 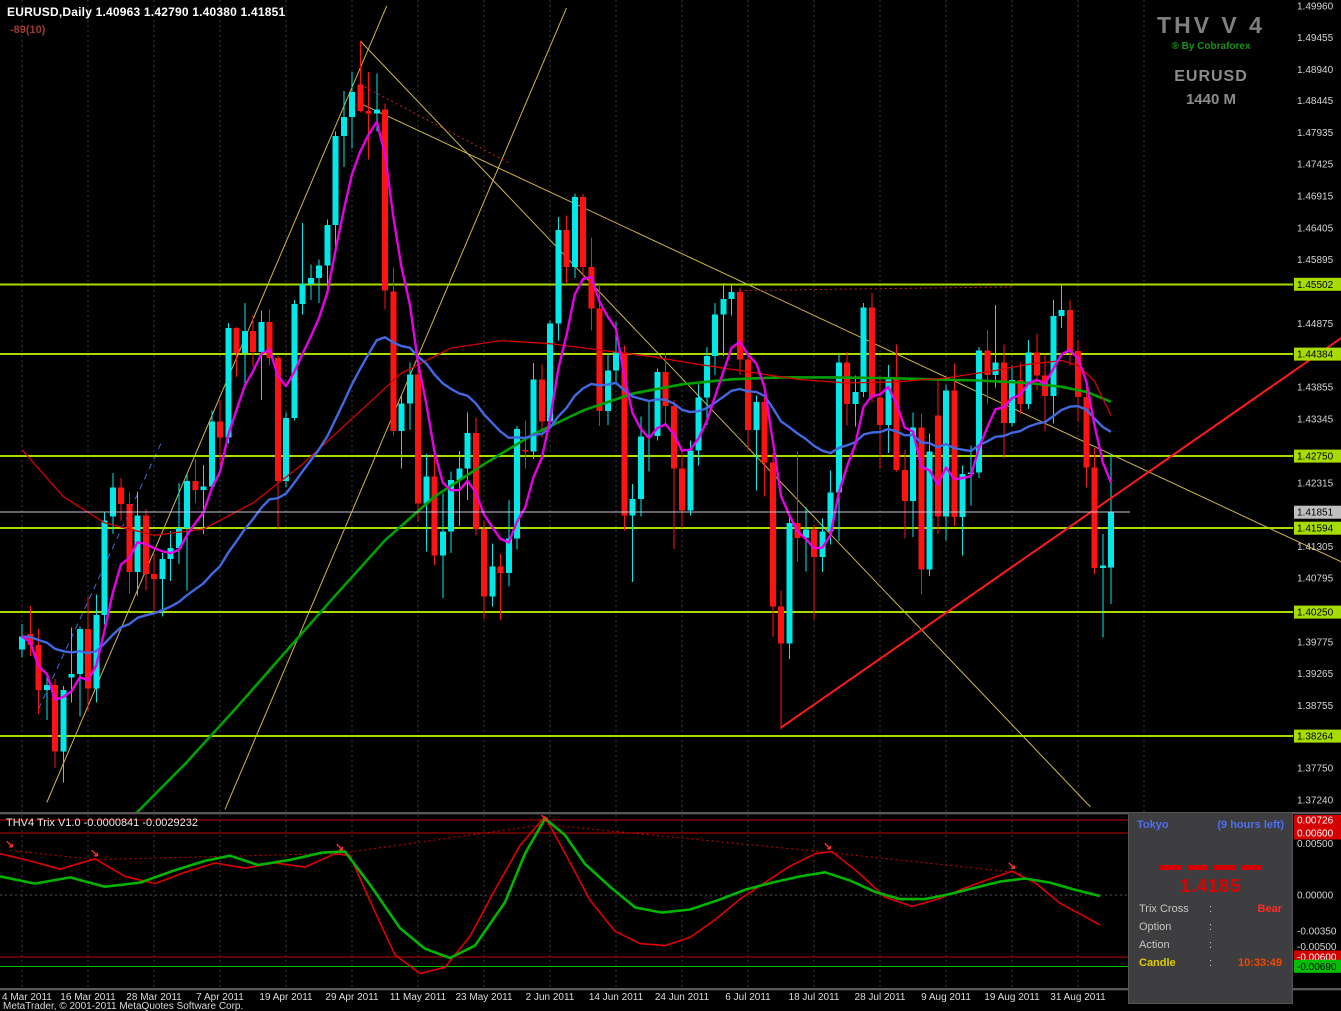 I want to click on svg-text: -0.00690, so click(x=1317, y=967).